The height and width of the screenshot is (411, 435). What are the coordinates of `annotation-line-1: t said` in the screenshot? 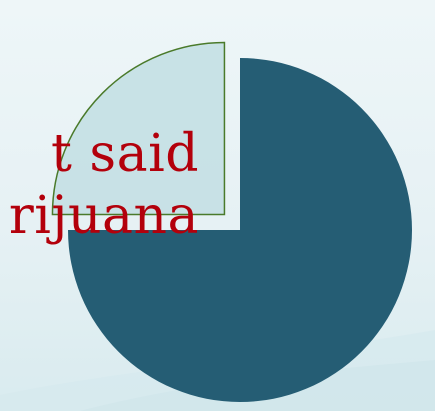 It's located at (124, 154).